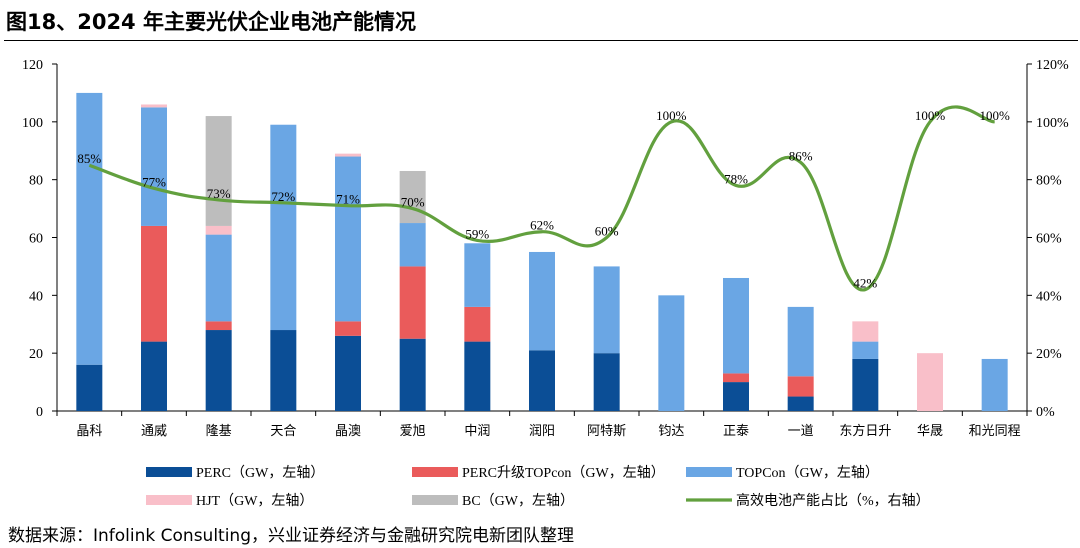  What do you see at coordinates (348, 431) in the screenshot?
I see `category-label: 晶澳` at bounding box center [348, 431].